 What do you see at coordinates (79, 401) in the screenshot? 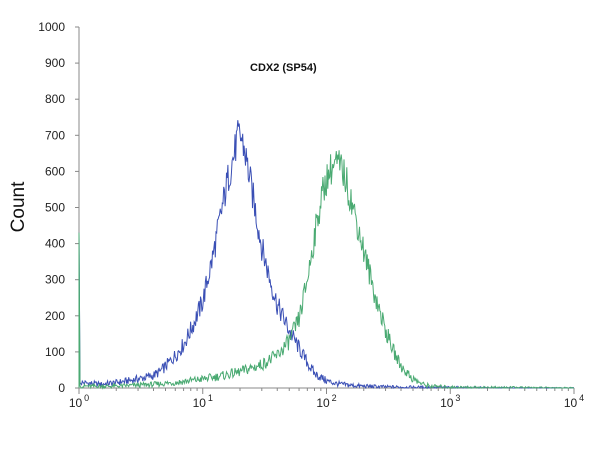
I see `x-tick-label: 10 0` at bounding box center [79, 401].